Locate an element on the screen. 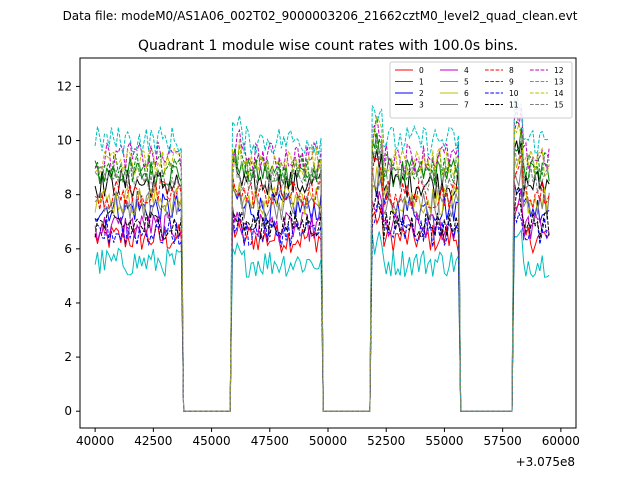 This screenshot has width=640, height=480. y-tick-label: 6 is located at coordinates (68, 249).